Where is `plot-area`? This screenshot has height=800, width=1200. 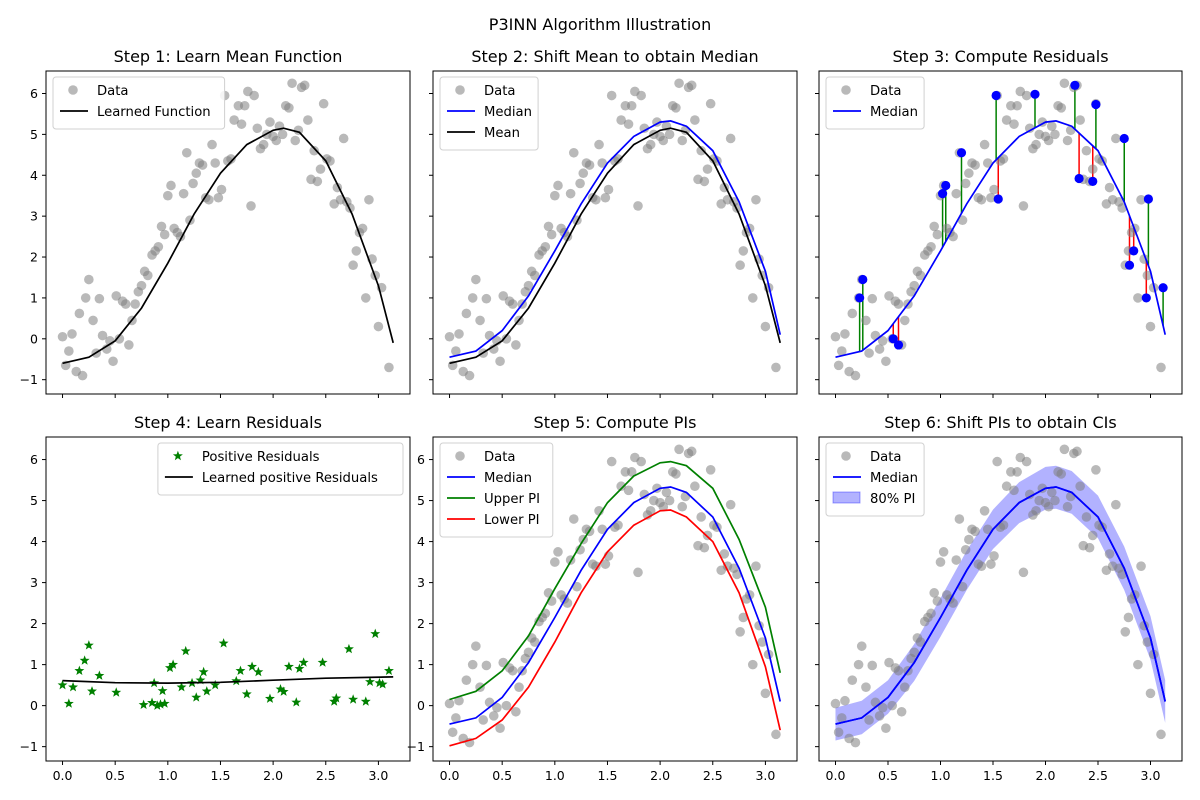
plot-area is located at coordinates (999, 229).